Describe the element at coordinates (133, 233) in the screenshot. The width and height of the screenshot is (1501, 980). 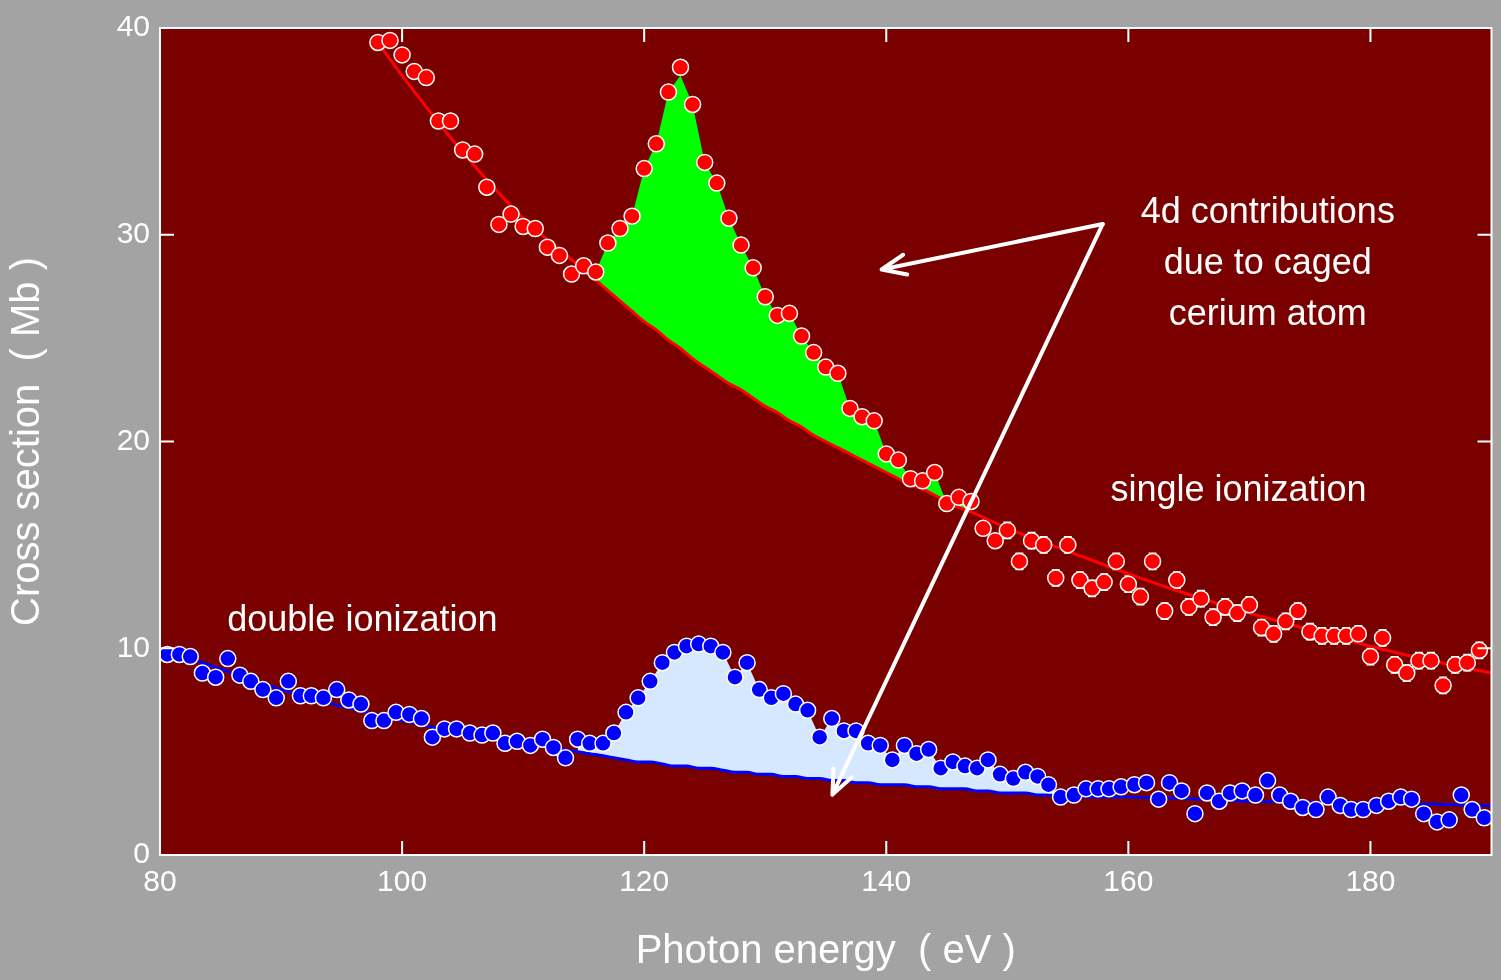
I see `y-tick-label: 30` at that location.